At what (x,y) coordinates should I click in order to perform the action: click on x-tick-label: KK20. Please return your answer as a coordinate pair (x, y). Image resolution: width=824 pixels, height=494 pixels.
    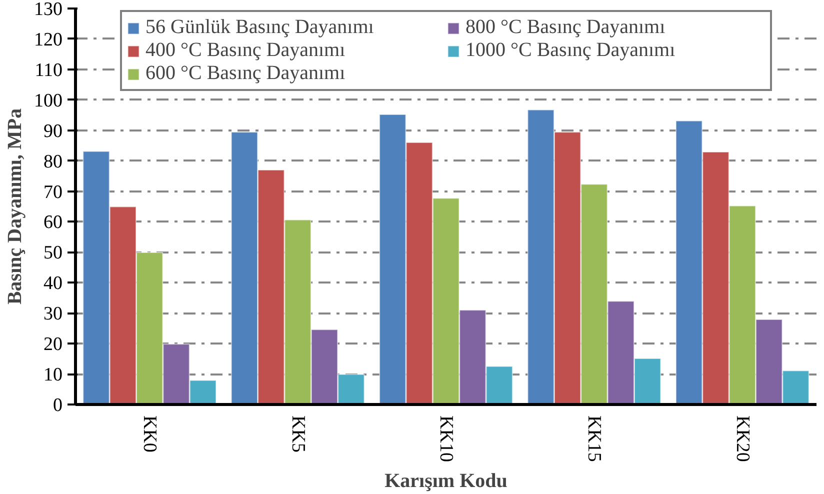
    Looking at the image, I should click on (742, 439).